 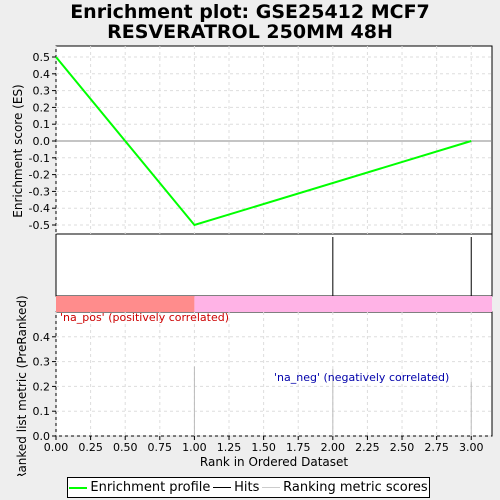 I want to click on legend-item-hits: Hits, so click(x=236, y=487).